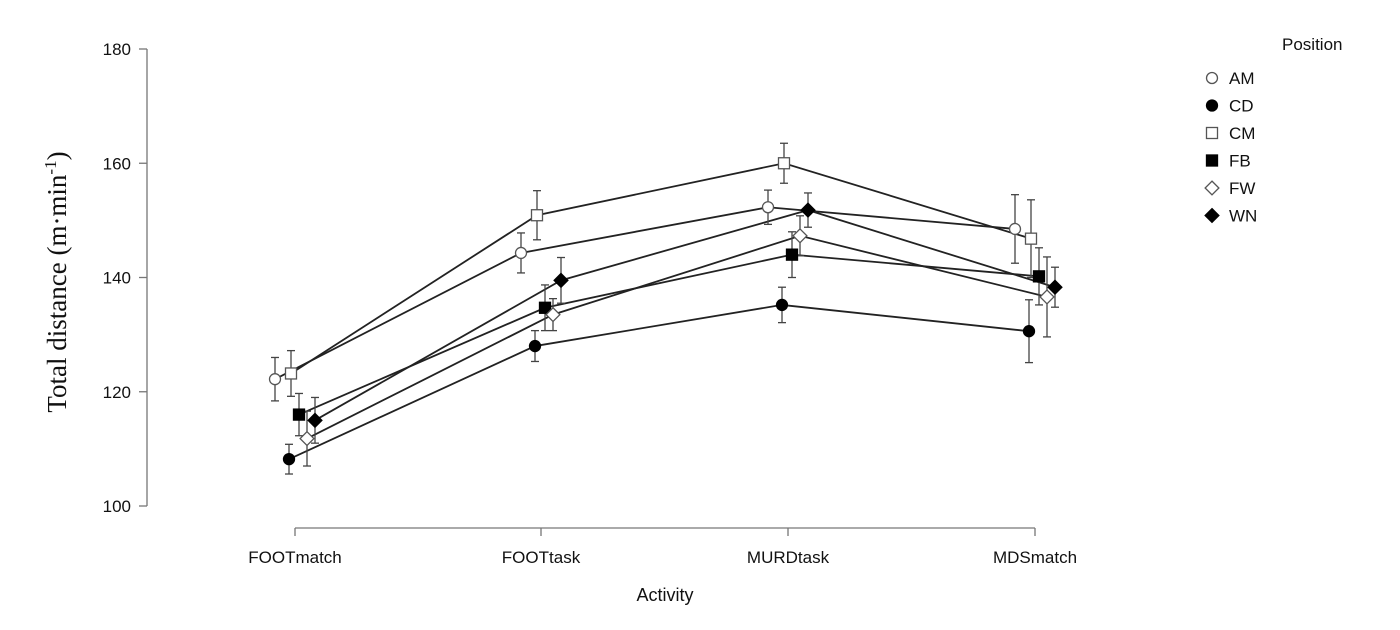 The image size is (1400, 630). I want to click on legend-label-cd: CD, so click(1241, 106).